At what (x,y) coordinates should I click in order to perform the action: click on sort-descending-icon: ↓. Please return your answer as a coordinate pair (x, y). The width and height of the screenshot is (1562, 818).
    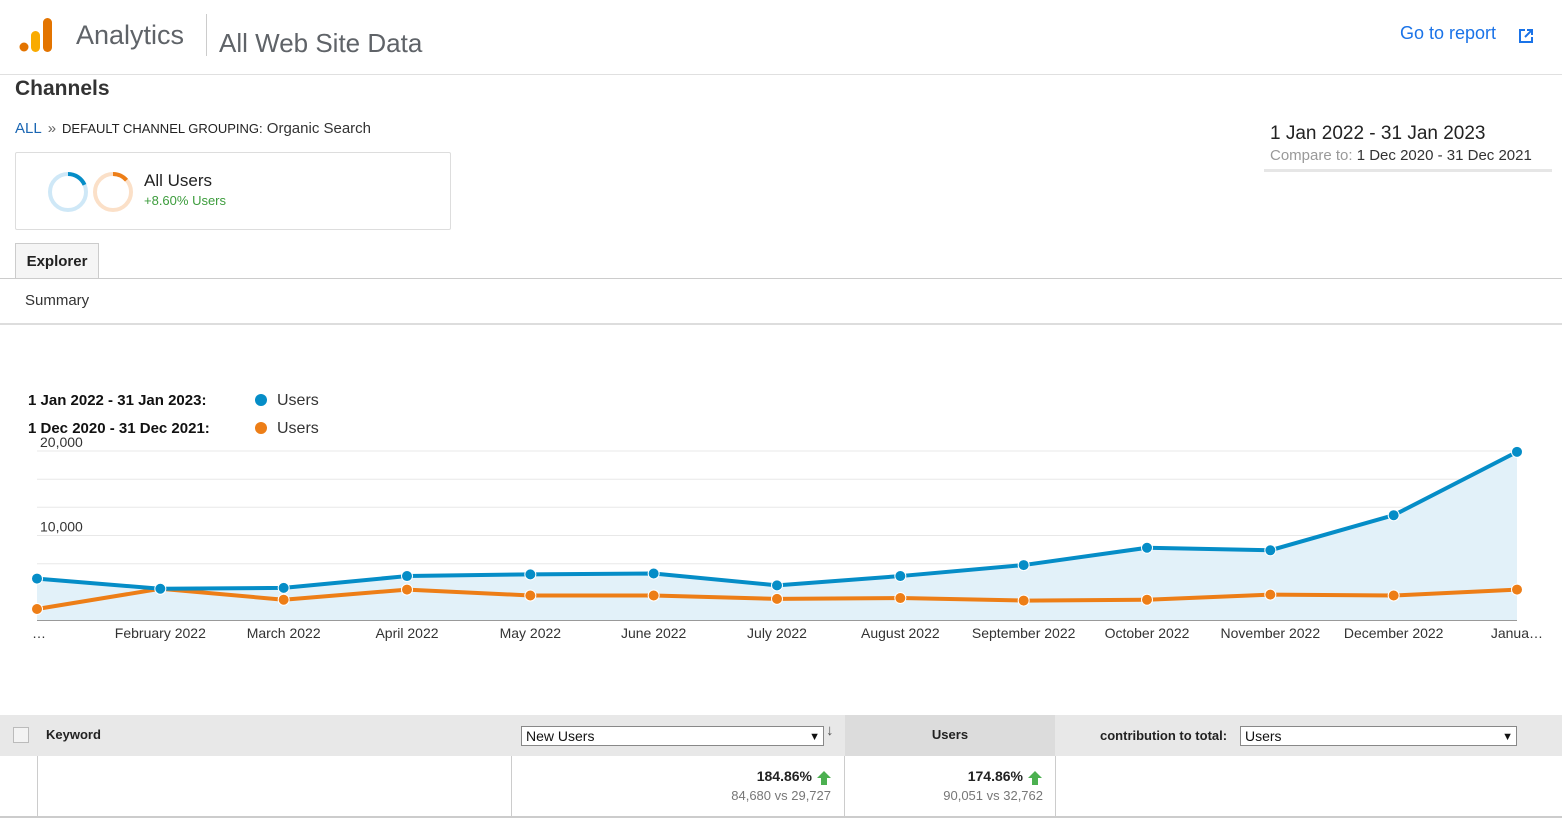
    Looking at the image, I should click on (830, 730).